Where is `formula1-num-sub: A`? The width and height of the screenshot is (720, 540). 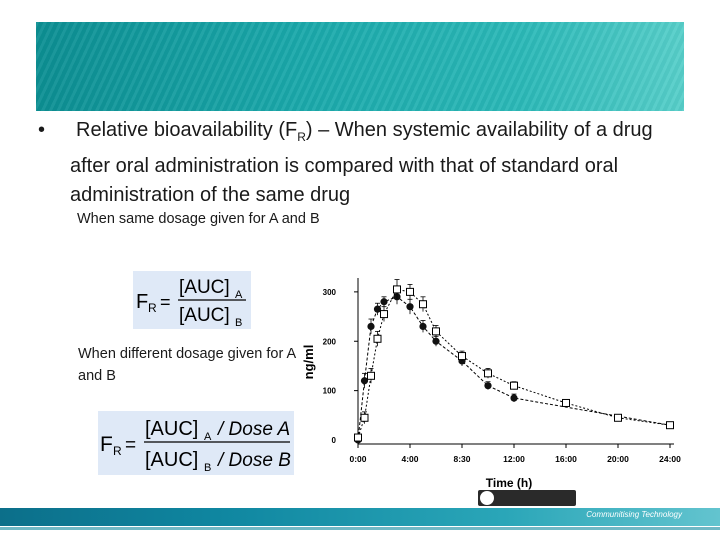
formula1-num-sub: A is located at coordinates (239, 295).